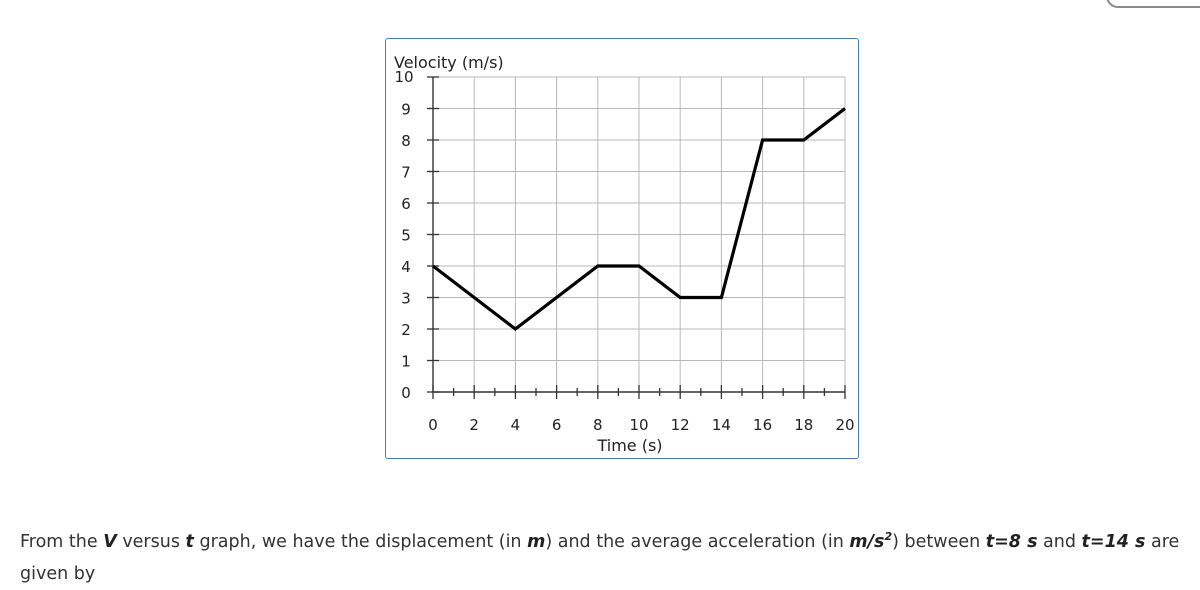  I want to click on x-tick-label: 16, so click(762, 425).